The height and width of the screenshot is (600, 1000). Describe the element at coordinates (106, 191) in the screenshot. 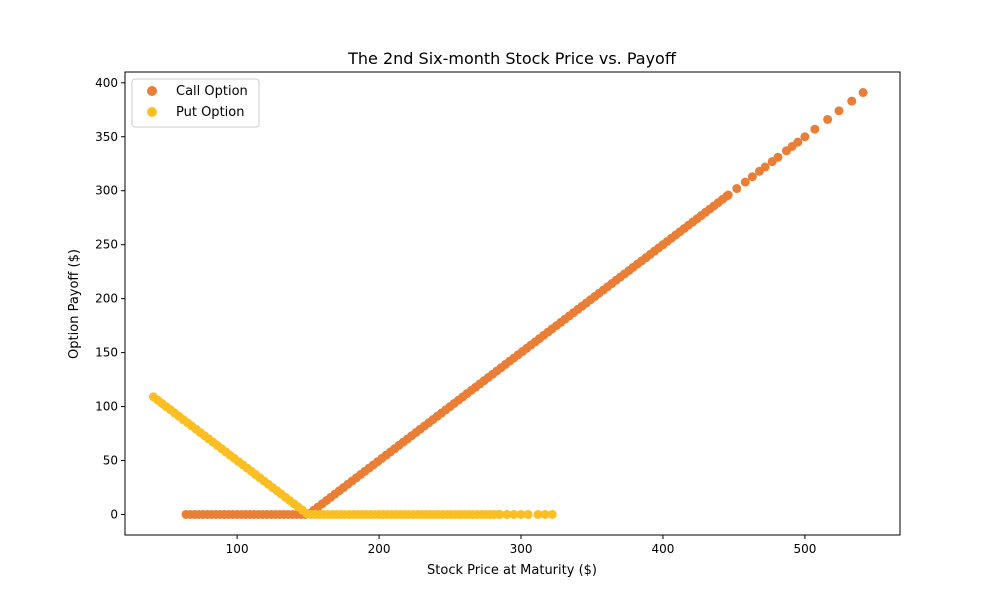

I see `y-tick-label: 300` at that location.